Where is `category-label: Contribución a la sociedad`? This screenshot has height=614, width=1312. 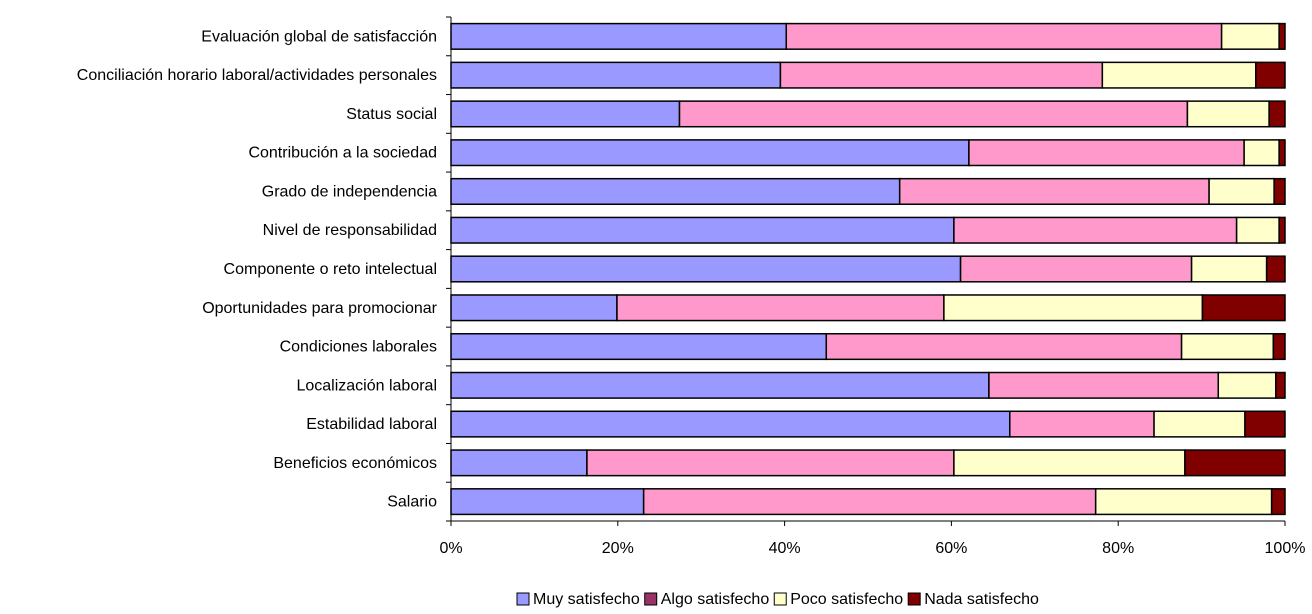
category-label: Contribución a la sociedad is located at coordinates (342, 153).